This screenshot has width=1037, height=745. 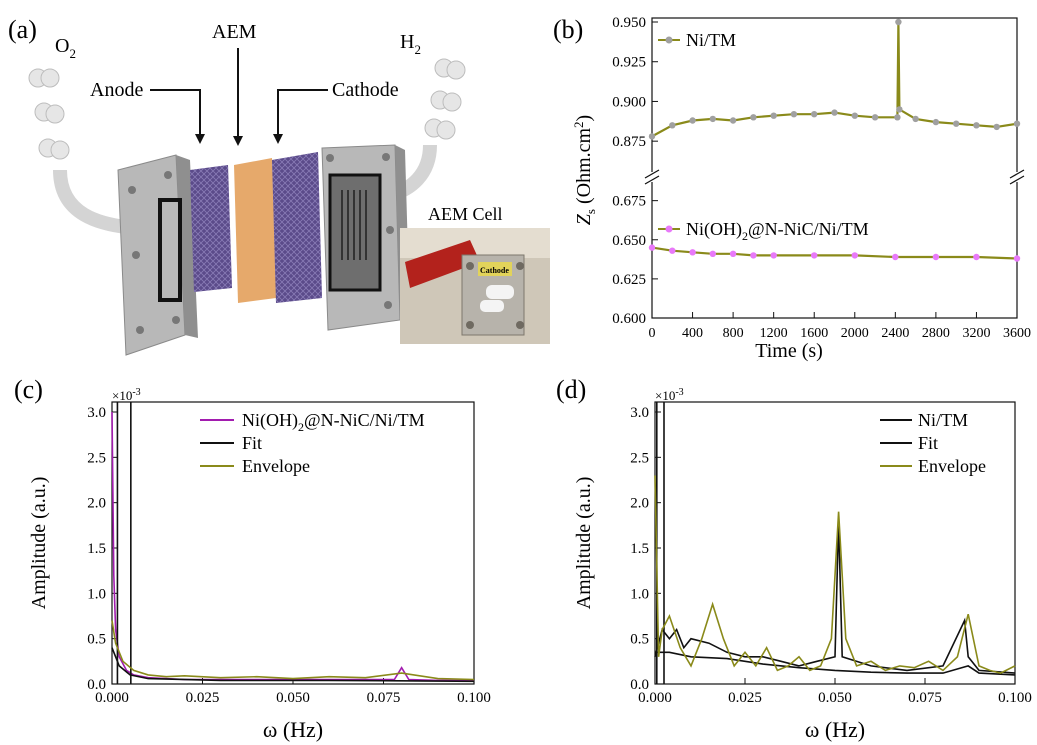 What do you see at coordinates (629, 280) in the screenshot?
I see `y-tick-label: 0.625` at bounding box center [629, 280].